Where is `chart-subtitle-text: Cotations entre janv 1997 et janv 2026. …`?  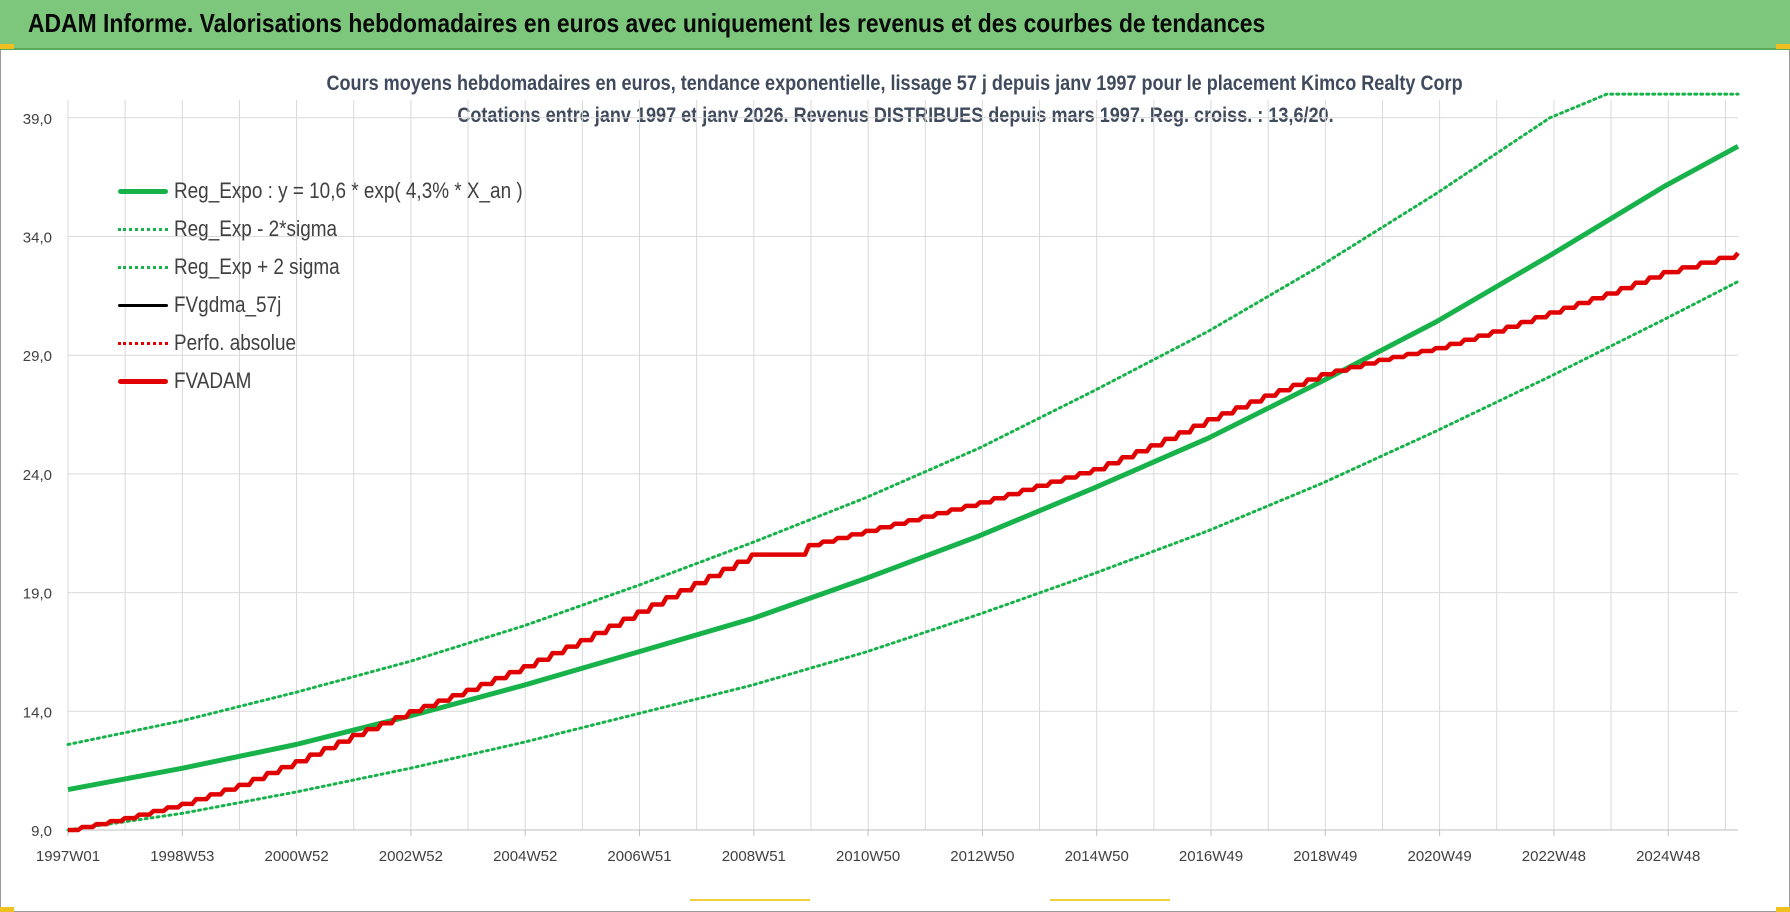 chart-subtitle-text: Cotations entre janv 1997 et janv 2026. … is located at coordinates (895, 115).